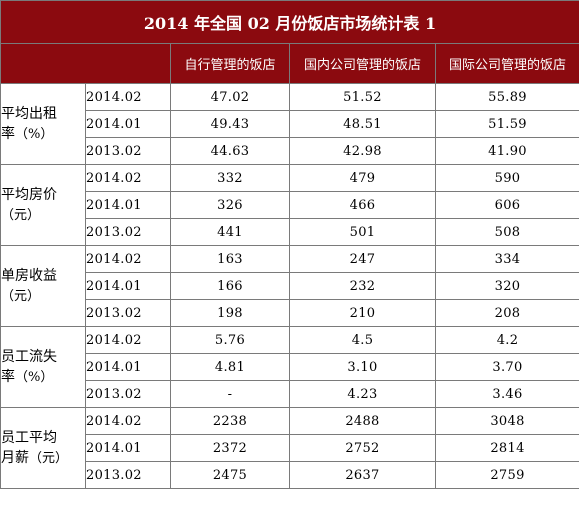  Describe the element at coordinates (506, 205) in the screenshot. I see `value-cell: 606` at that location.